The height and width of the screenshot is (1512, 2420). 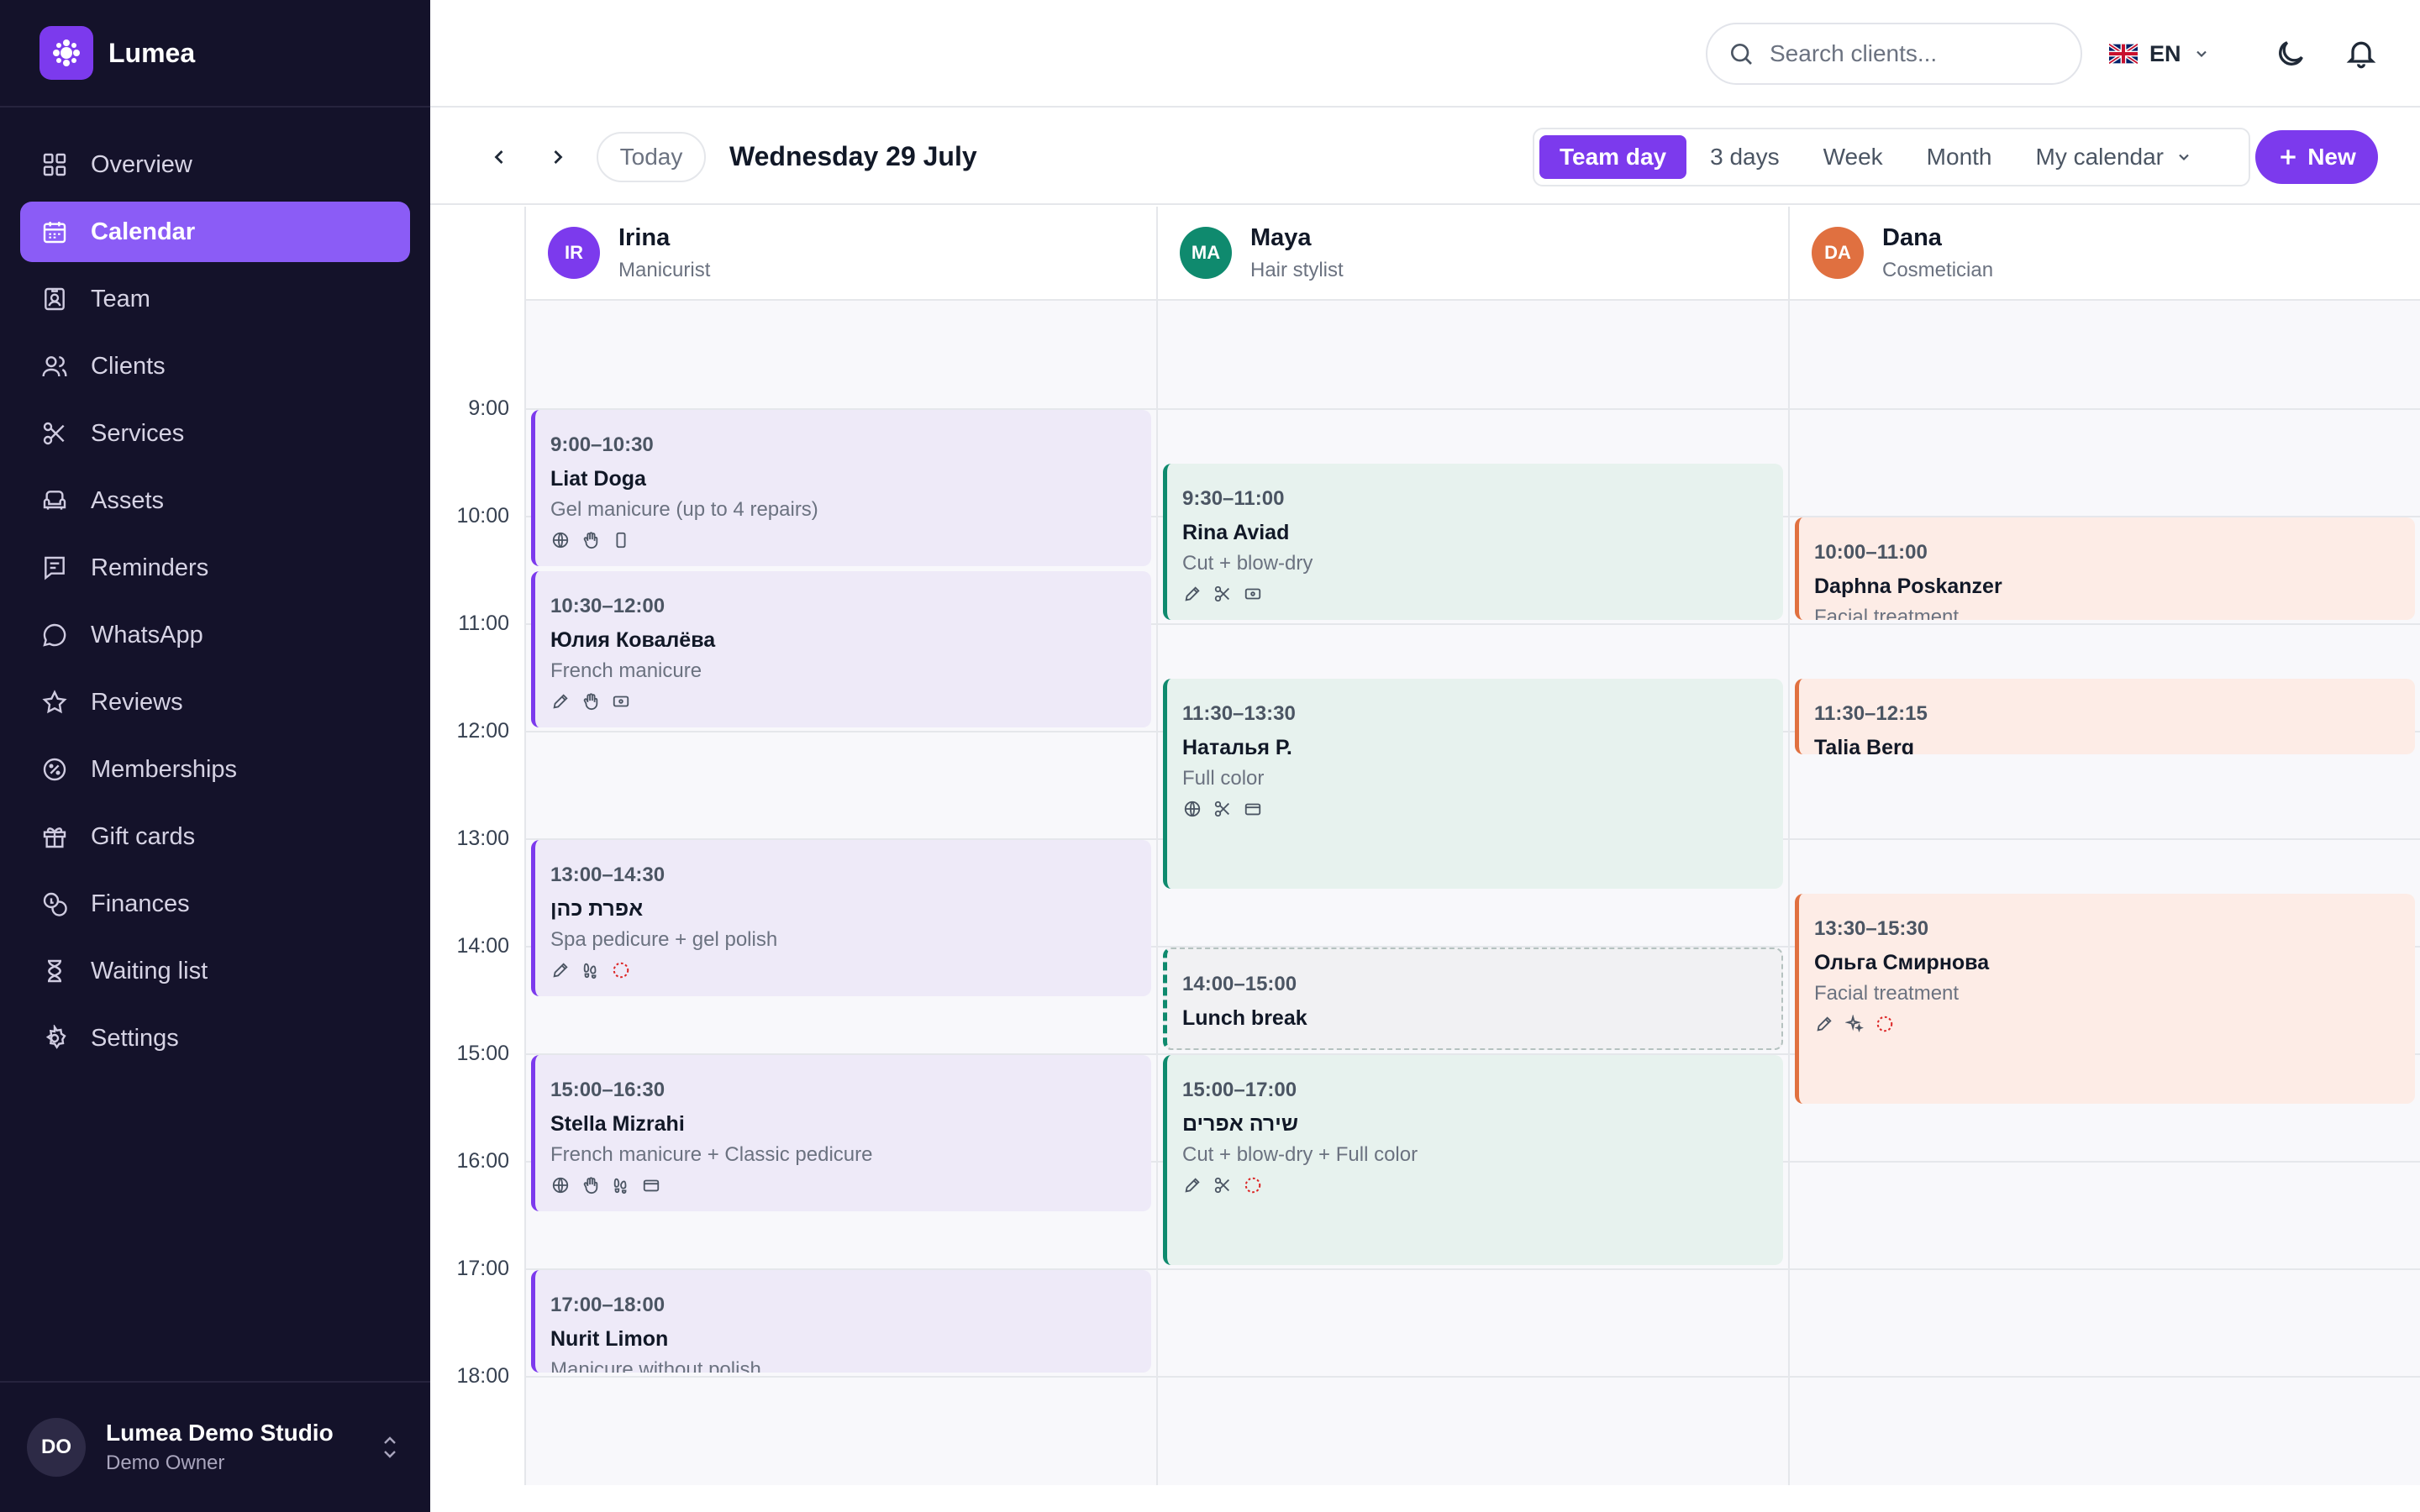 What do you see at coordinates (842, 254) in the screenshot?
I see `staff-header-irina: IR Irina Manicurist` at bounding box center [842, 254].